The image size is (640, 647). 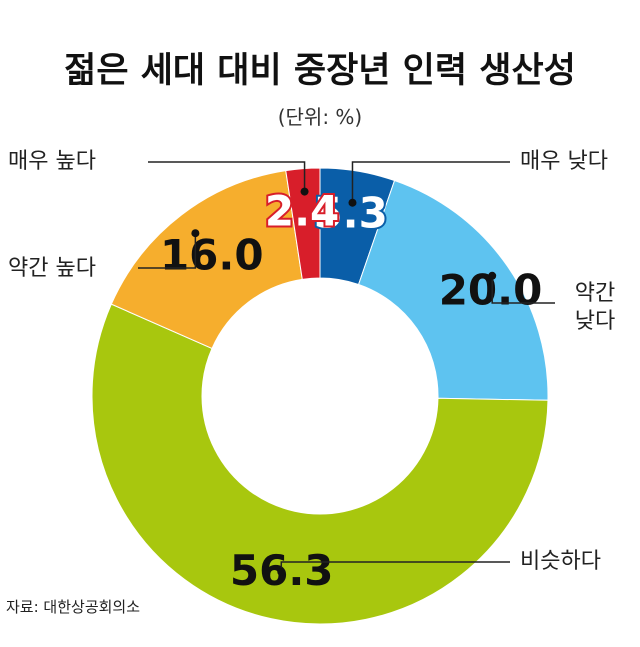 I want to click on value-label-0: 5.3, so click(x=350, y=213).